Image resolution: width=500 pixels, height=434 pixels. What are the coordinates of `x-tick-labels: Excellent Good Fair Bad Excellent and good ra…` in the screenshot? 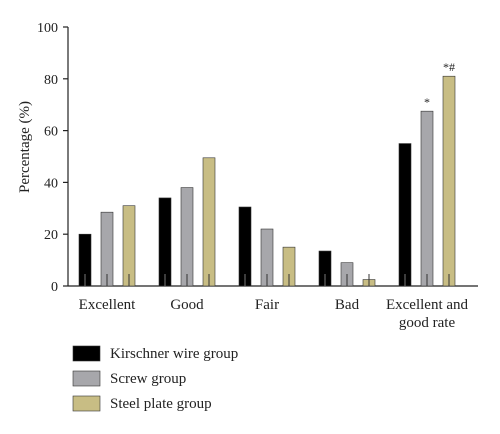 It's located at (274, 314).